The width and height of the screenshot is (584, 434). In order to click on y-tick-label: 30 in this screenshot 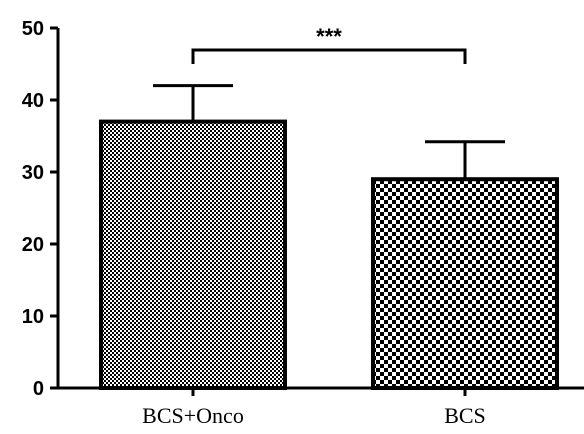, I will do `click(33, 173)`.